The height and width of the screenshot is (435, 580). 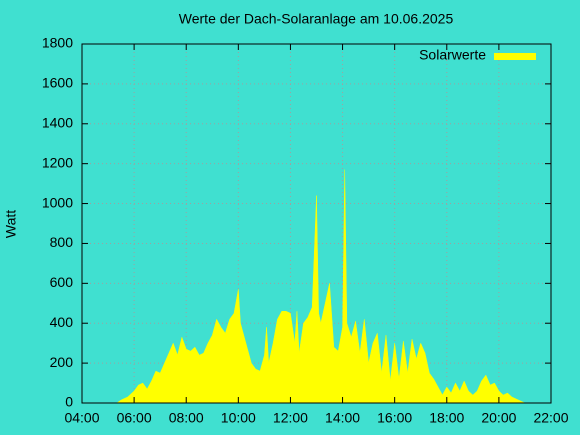 I want to click on chart-title: Werte der Dach-Solaranlage am 10.06.2025, so click(x=316, y=19).